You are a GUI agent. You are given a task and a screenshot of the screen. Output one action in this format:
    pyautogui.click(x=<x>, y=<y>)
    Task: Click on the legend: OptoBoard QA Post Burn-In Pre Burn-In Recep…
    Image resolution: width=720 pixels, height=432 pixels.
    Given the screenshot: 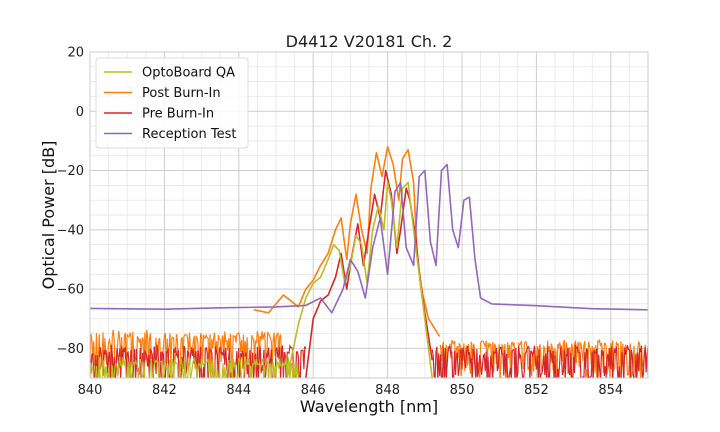 What is the action you would take?
    pyautogui.click(x=172, y=103)
    